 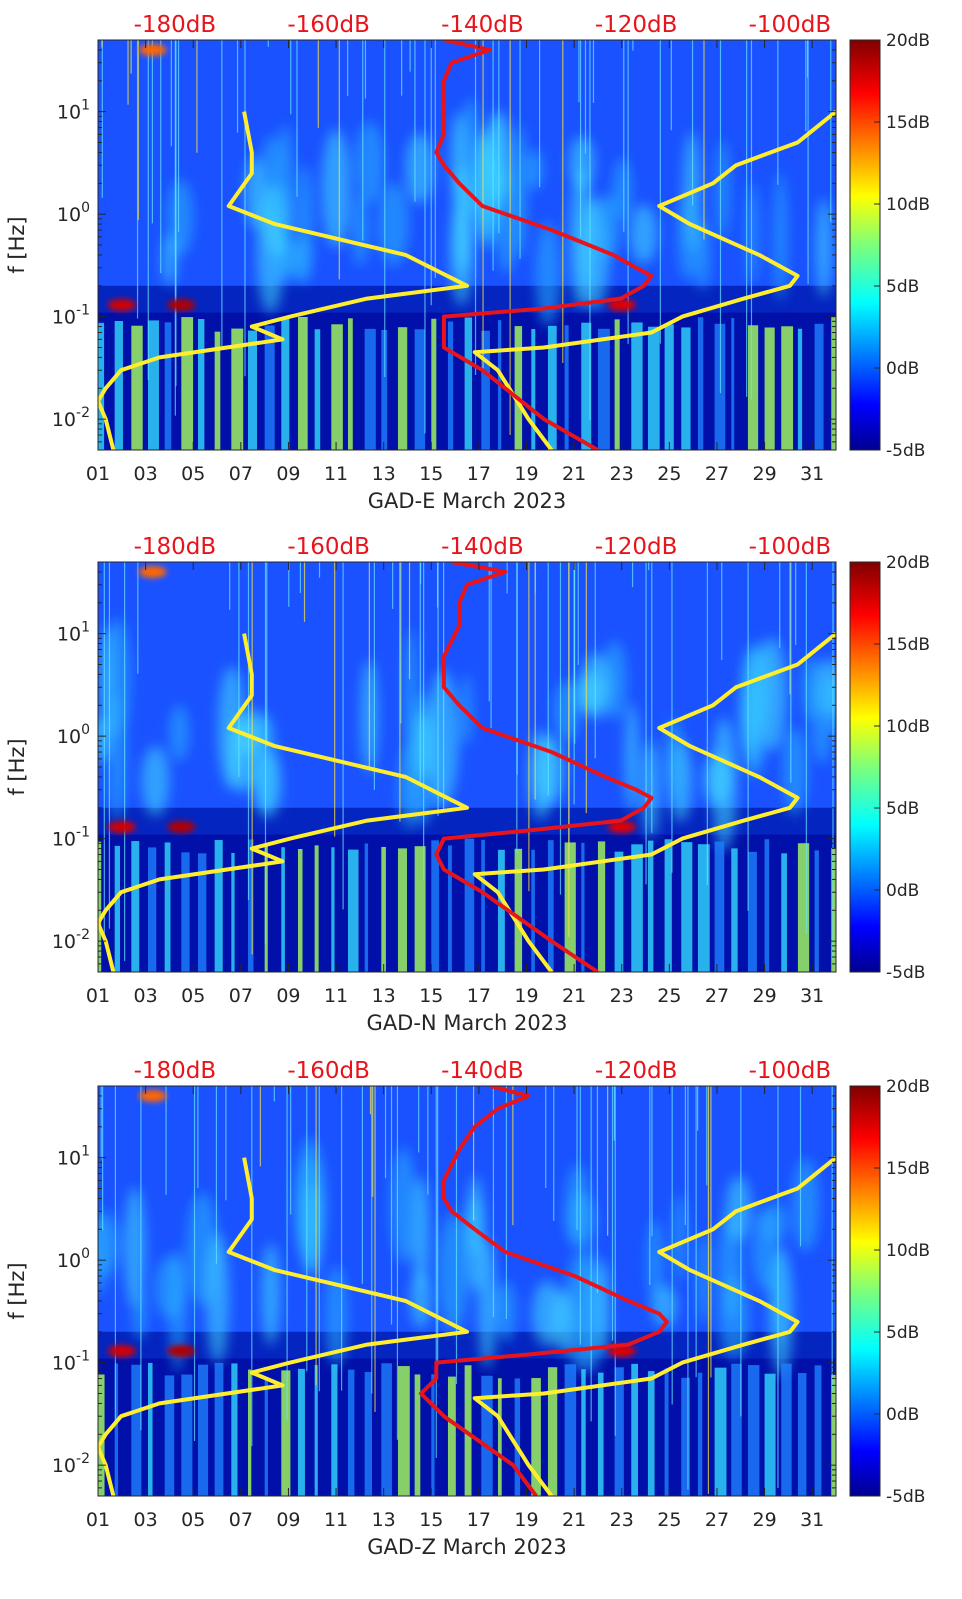 What do you see at coordinates (384, 474) in the screenshot?
I see `x-tick-label: 13` at bounding box center [384, 474].